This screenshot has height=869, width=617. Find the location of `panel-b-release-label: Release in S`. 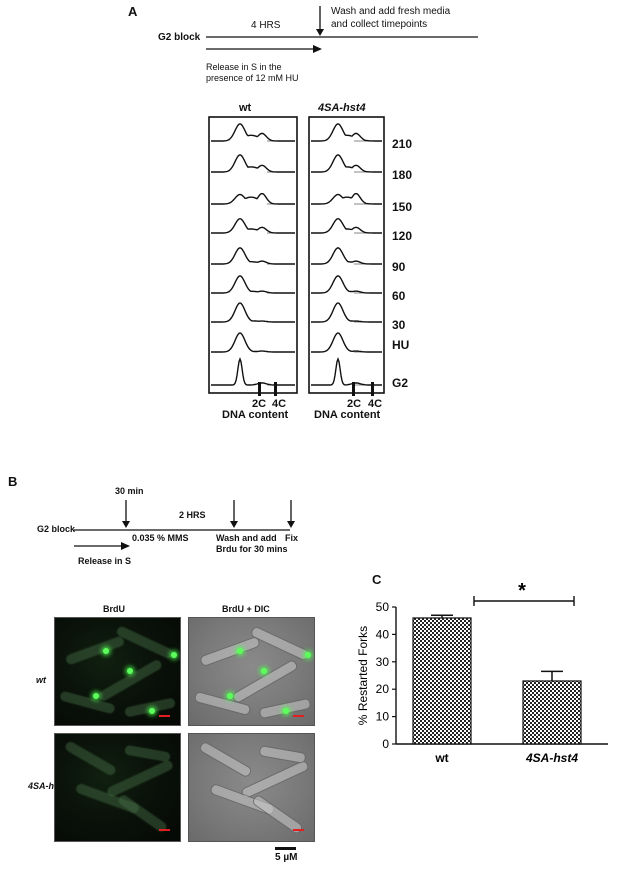

panel-b-release-label: Release in S is located at coordinates (105, 561).